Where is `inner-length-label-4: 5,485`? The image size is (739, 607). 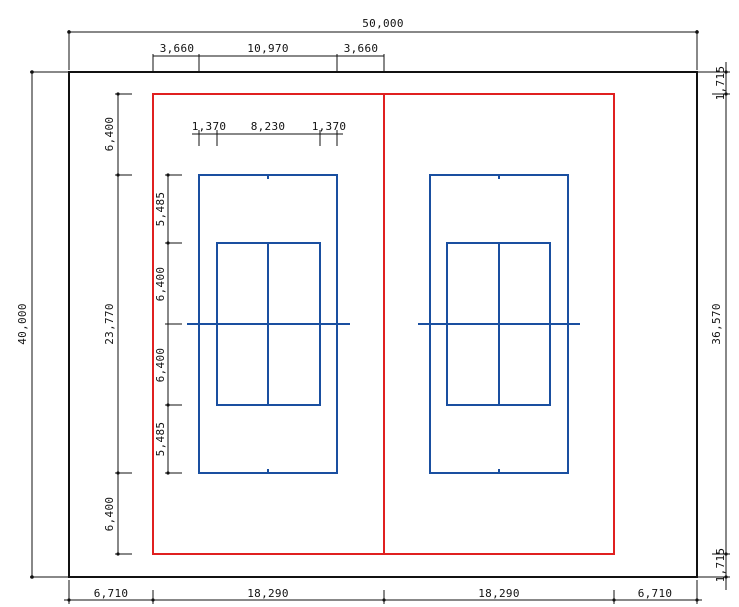 inner-length-label-4: 5,485 is located at coordinates (160, 439).